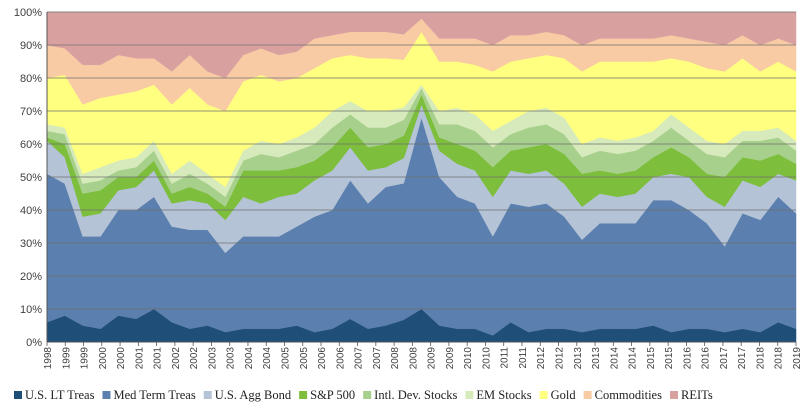 This screenshot has width=805, height=416. Describe the element at coordinates (154, 395) in the screenshot. I see `legend-label: Med Term Treas` at that location.